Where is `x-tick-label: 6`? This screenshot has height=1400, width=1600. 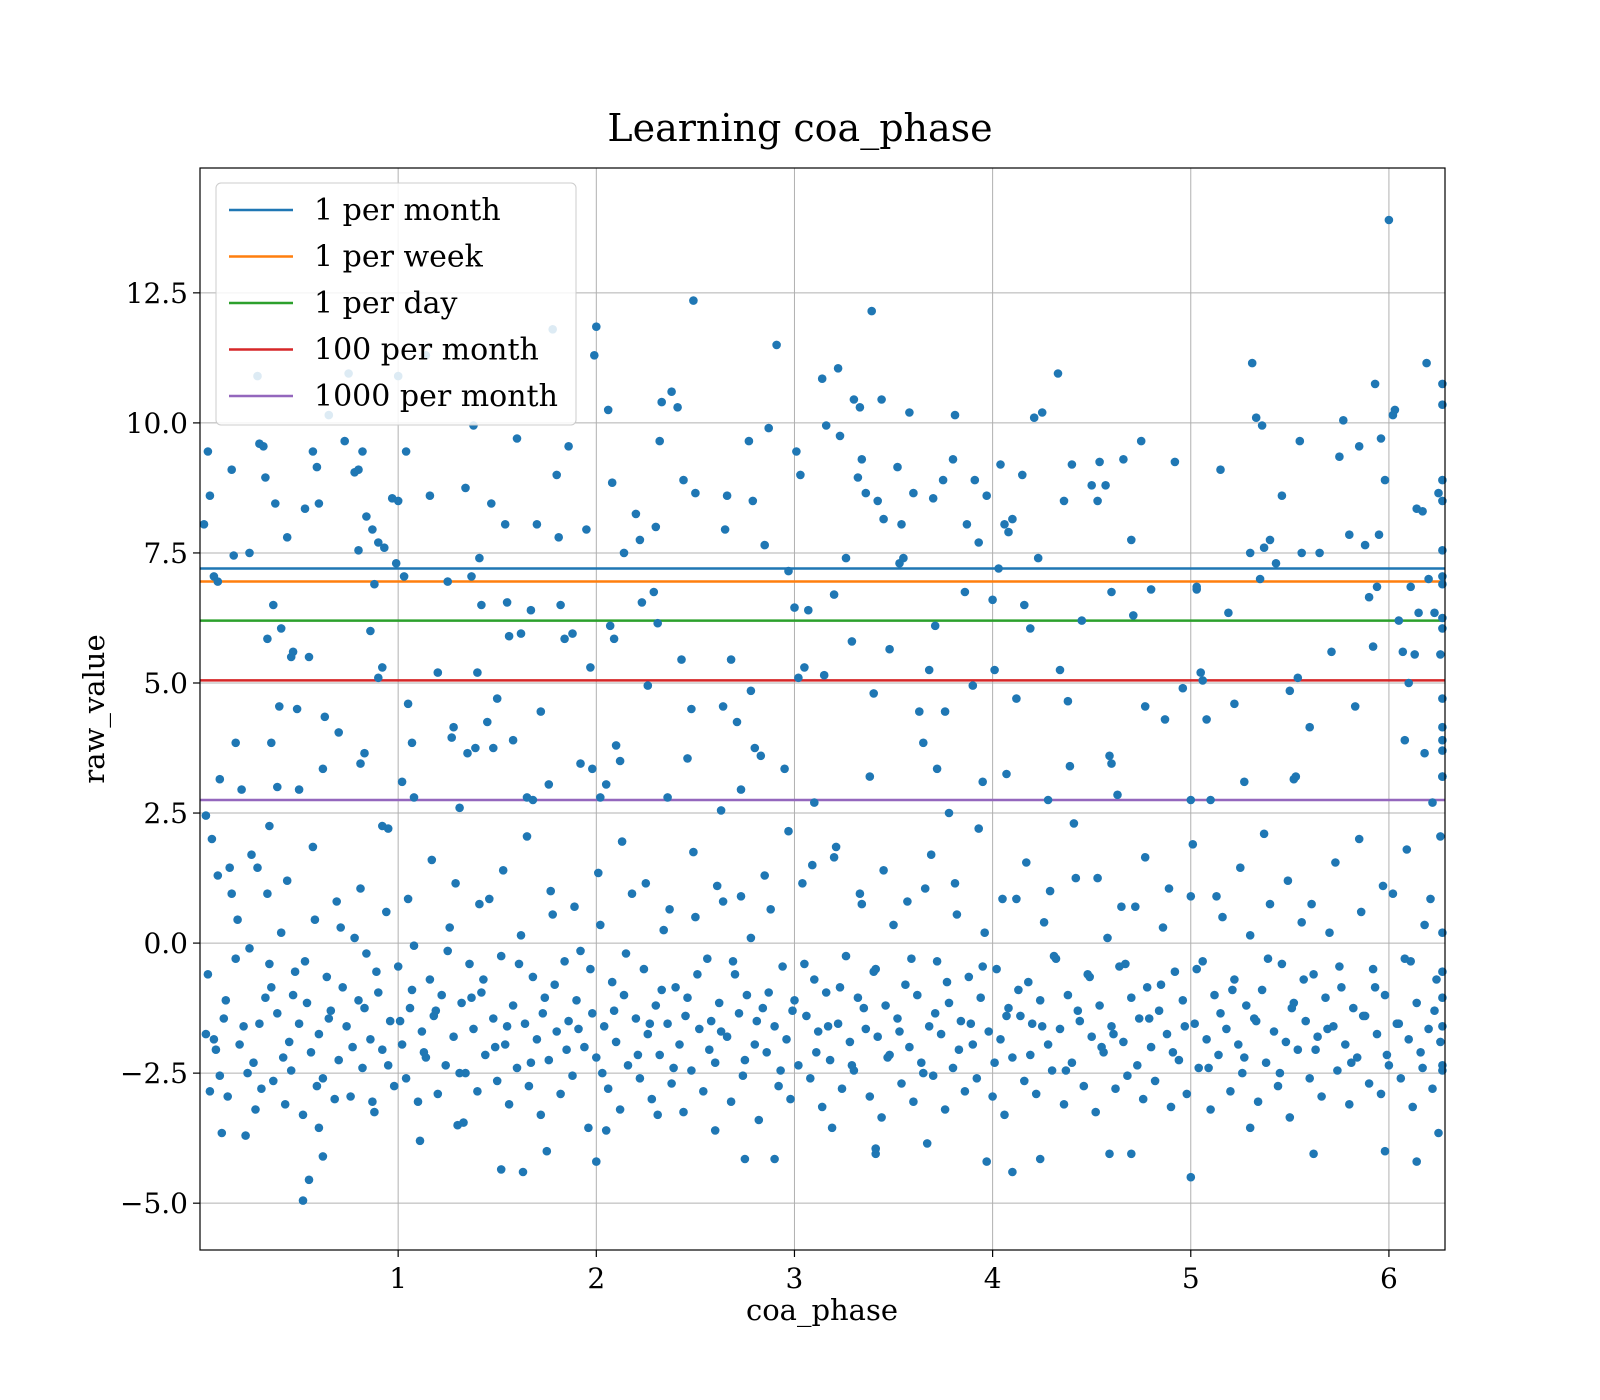 x-tick-label: 6 is located at coordinates (1389, 1278).